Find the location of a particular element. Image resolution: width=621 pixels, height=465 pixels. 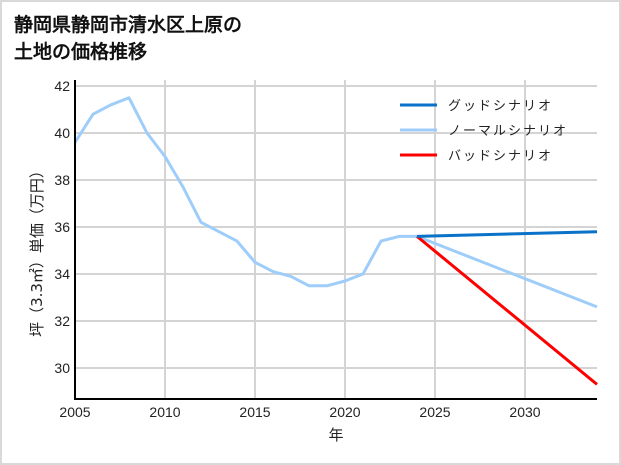

x-axis-label: 年 is located at coordinates (335, 435).